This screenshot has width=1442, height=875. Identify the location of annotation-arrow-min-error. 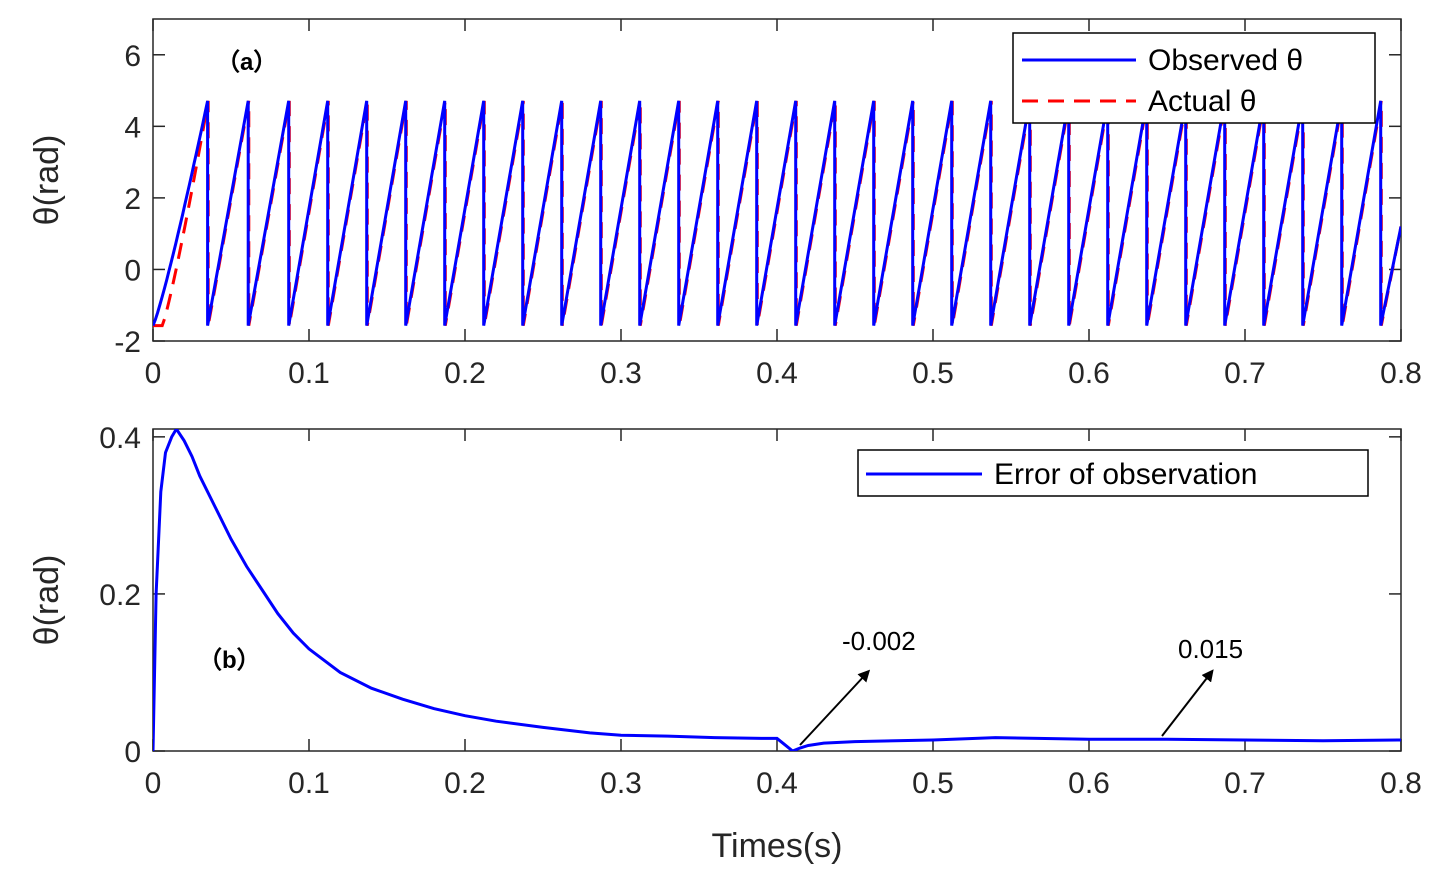
(835, 707).